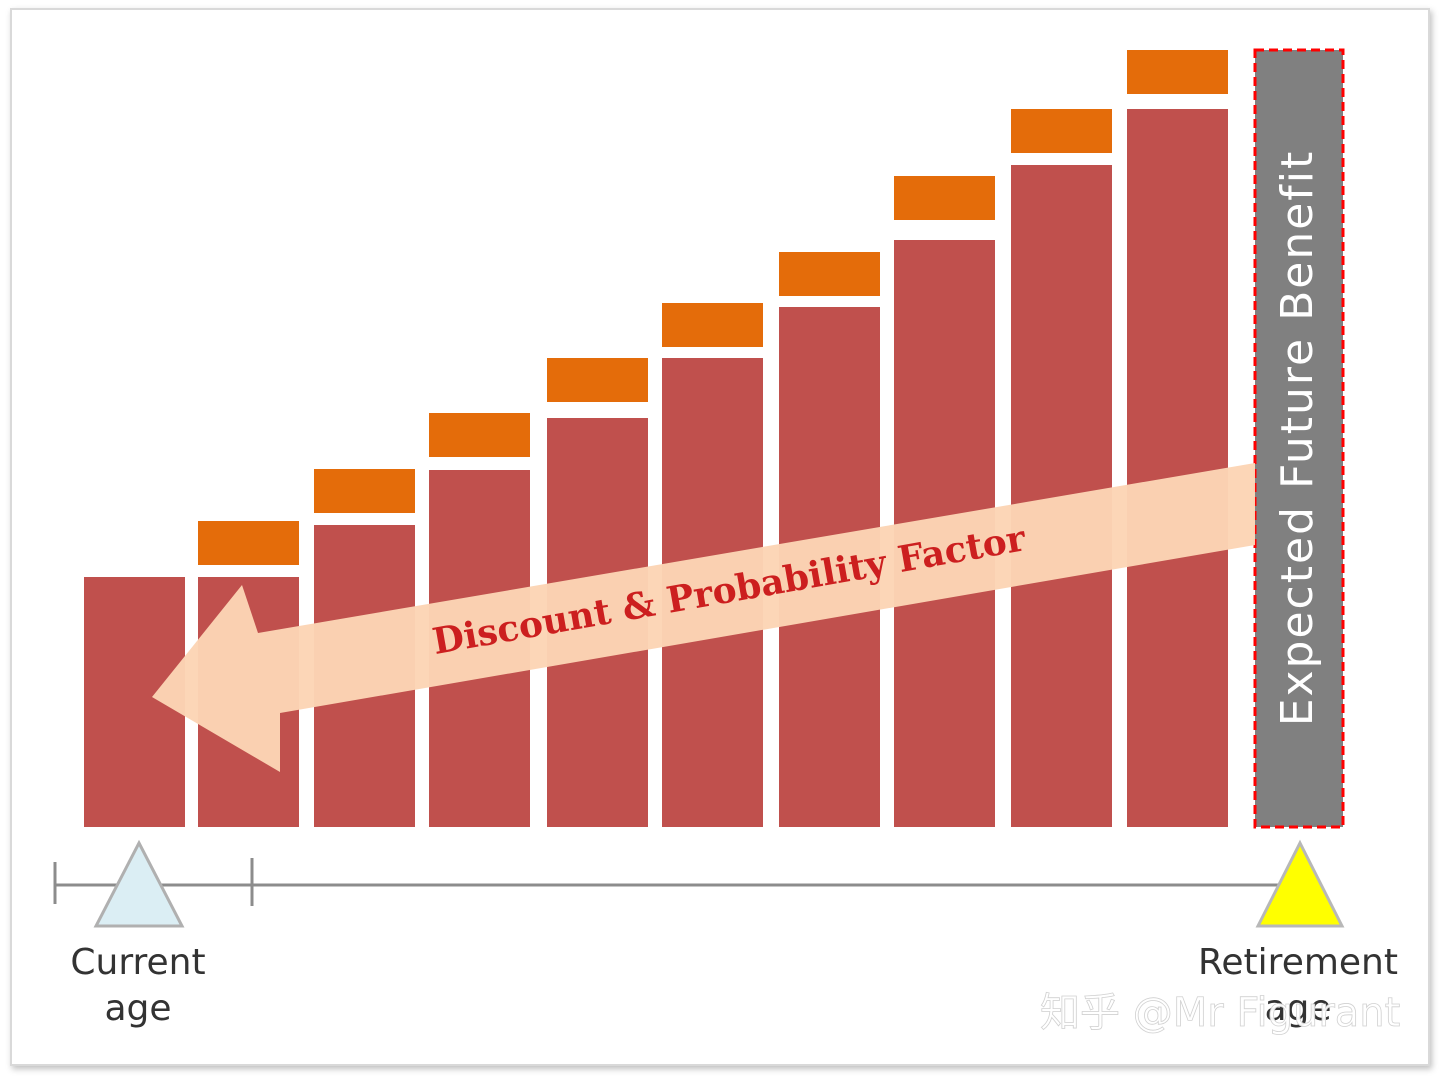 The width and height of the screenshot is (1440, 1078). I want to click on expected-future-benefit-box, so click(1299, 438).